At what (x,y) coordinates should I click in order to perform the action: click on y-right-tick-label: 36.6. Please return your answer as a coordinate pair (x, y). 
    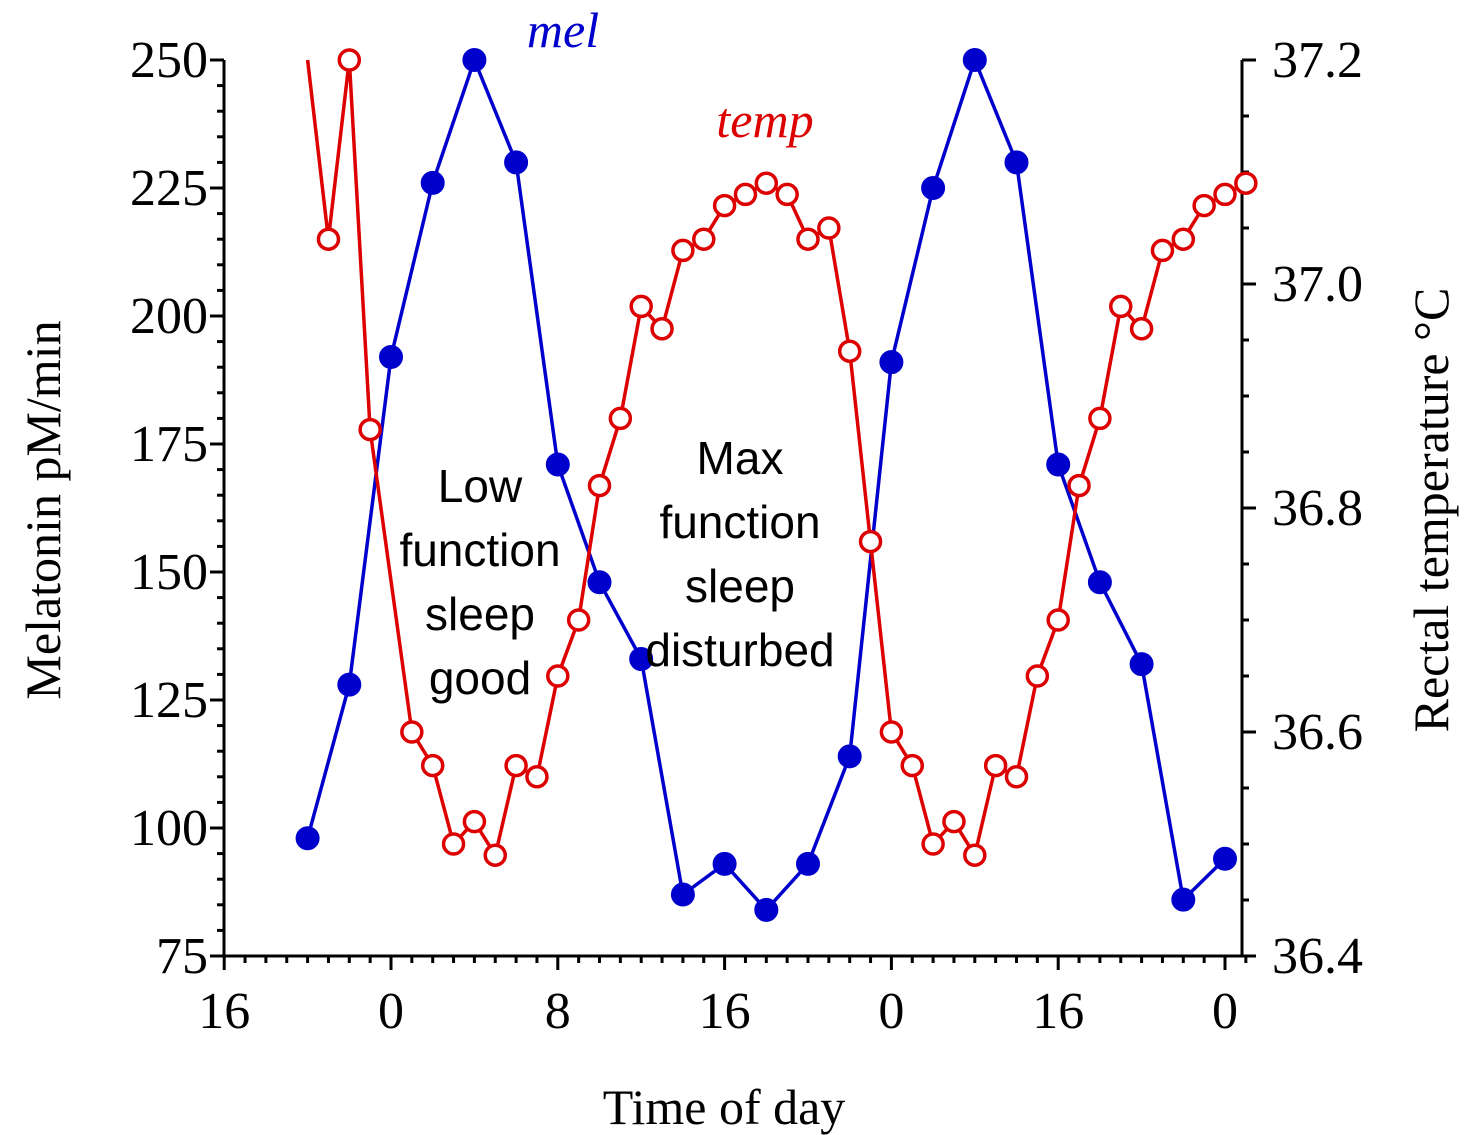
    Looking at the image, I should click on (1317, 732).